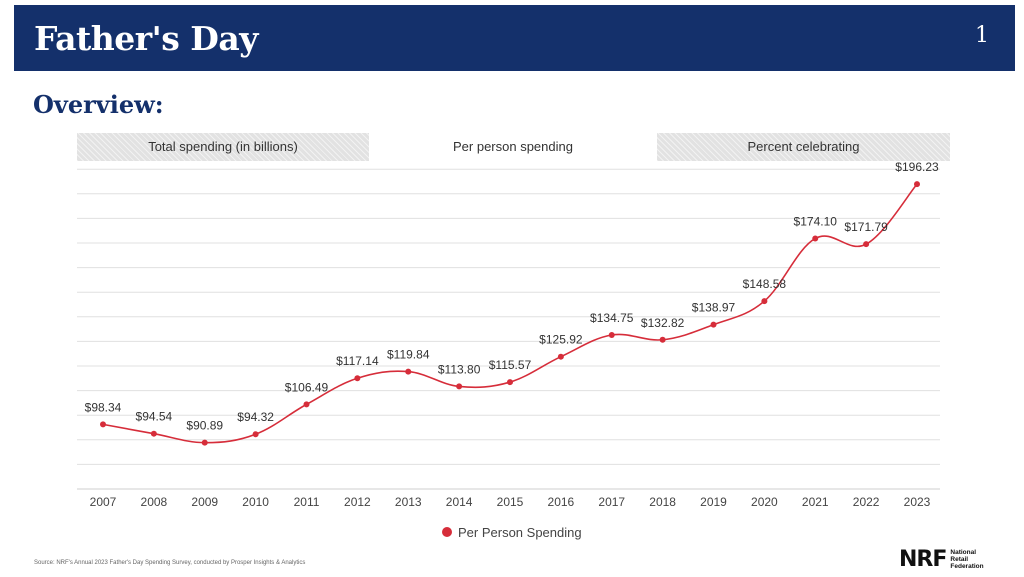 This screenshot has width=1024, height=577. I want to click on legend-label: Per Person Spending, so click(520, 532).